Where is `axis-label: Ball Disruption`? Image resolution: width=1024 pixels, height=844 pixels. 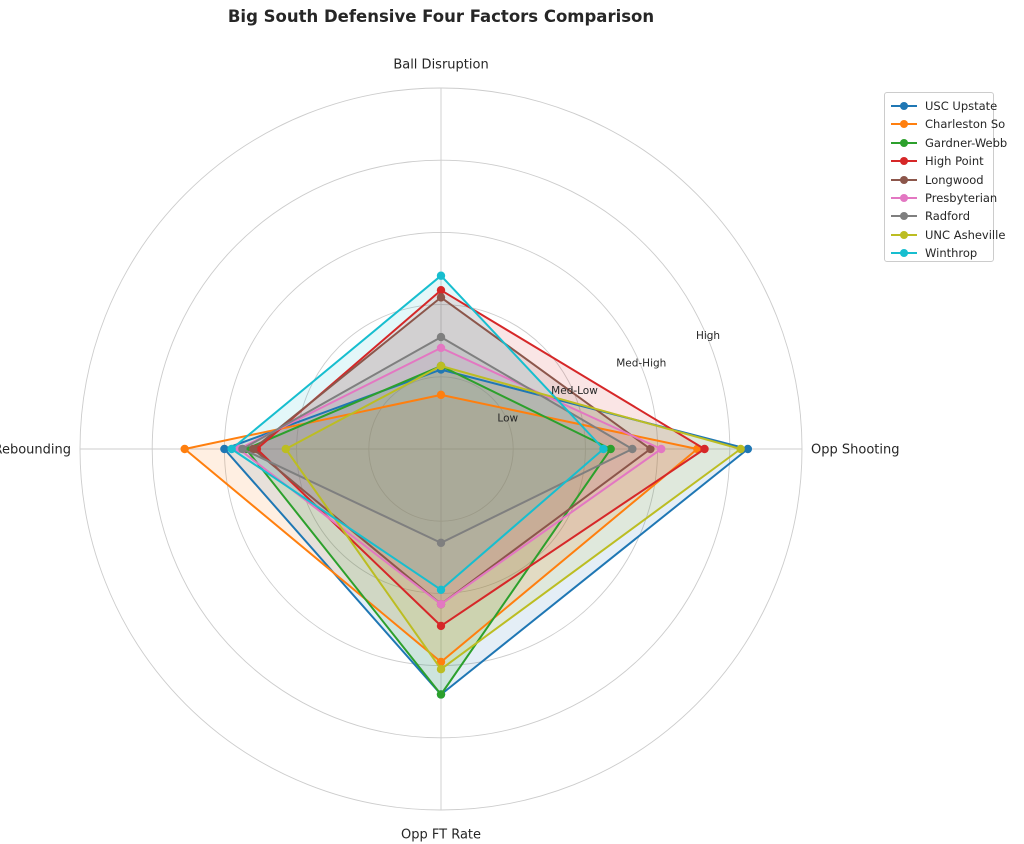
axis-label: Ball Disruption is located at coordinates (440, 65).